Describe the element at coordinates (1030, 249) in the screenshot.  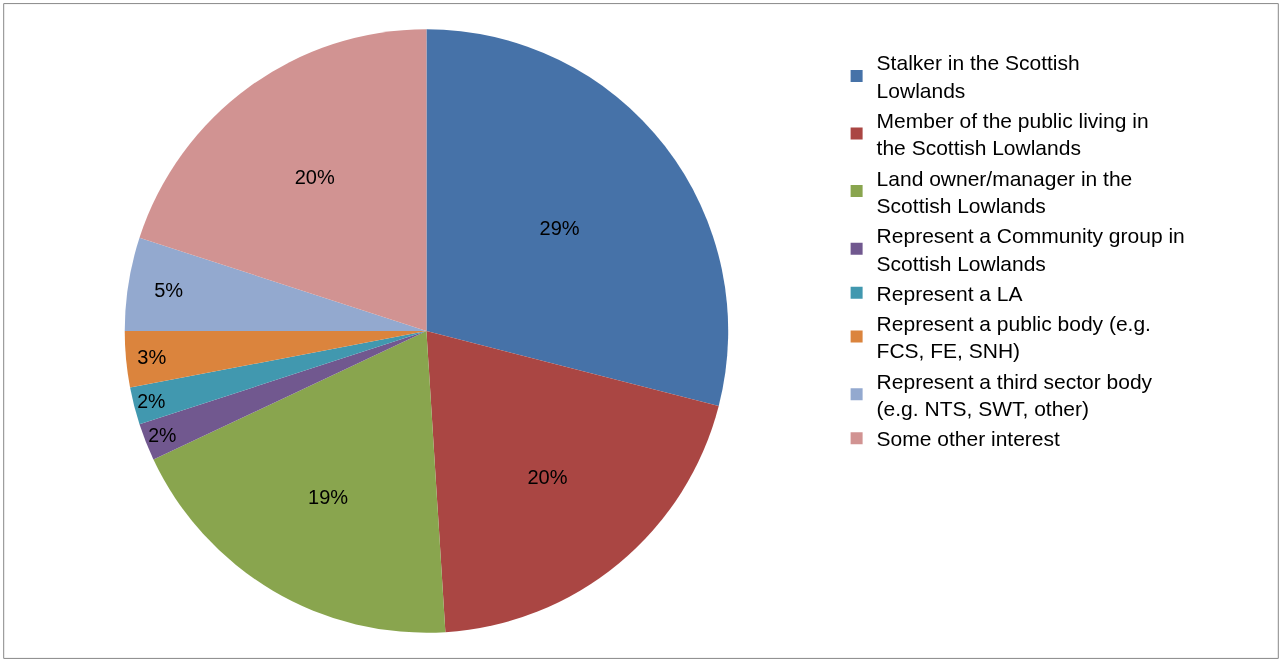
I see `legend-label: Represent a Community group in Scottish Lowlands` at that location.